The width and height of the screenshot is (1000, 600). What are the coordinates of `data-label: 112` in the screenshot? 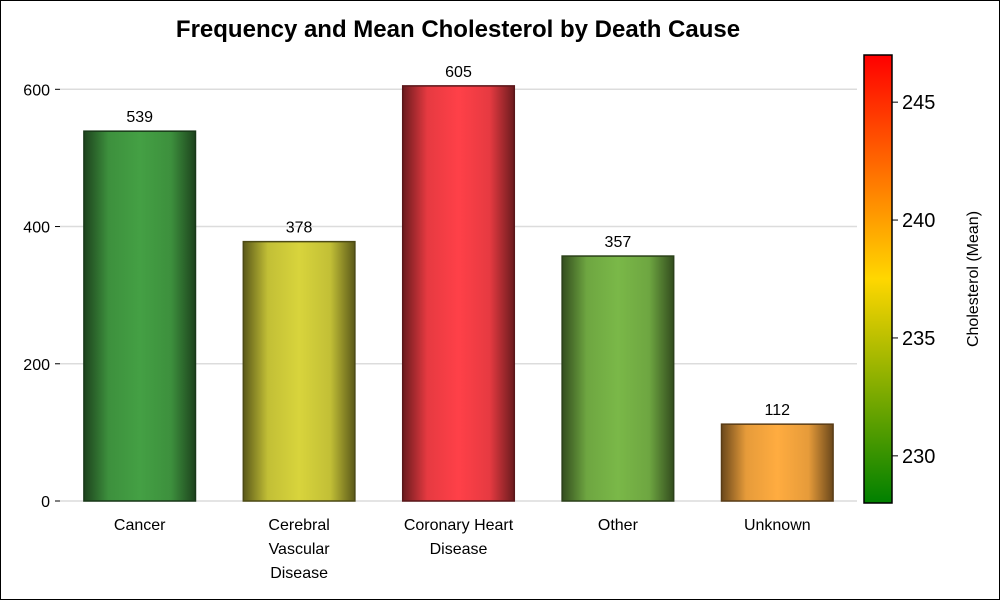 It's located at (778, 410).